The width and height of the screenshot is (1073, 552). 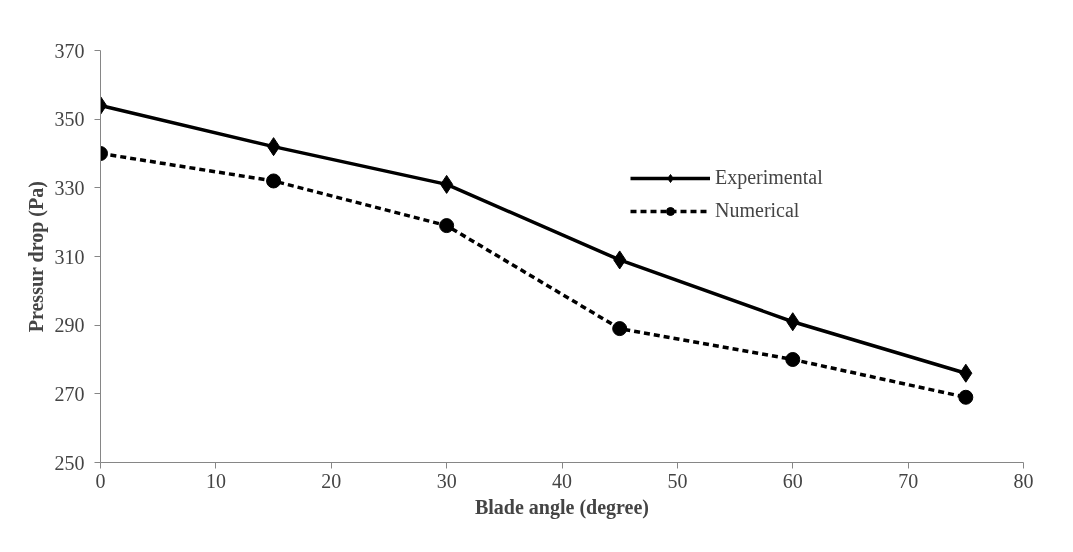 I want to click on x-tick-label: 80, so click(x=1023, y=480).